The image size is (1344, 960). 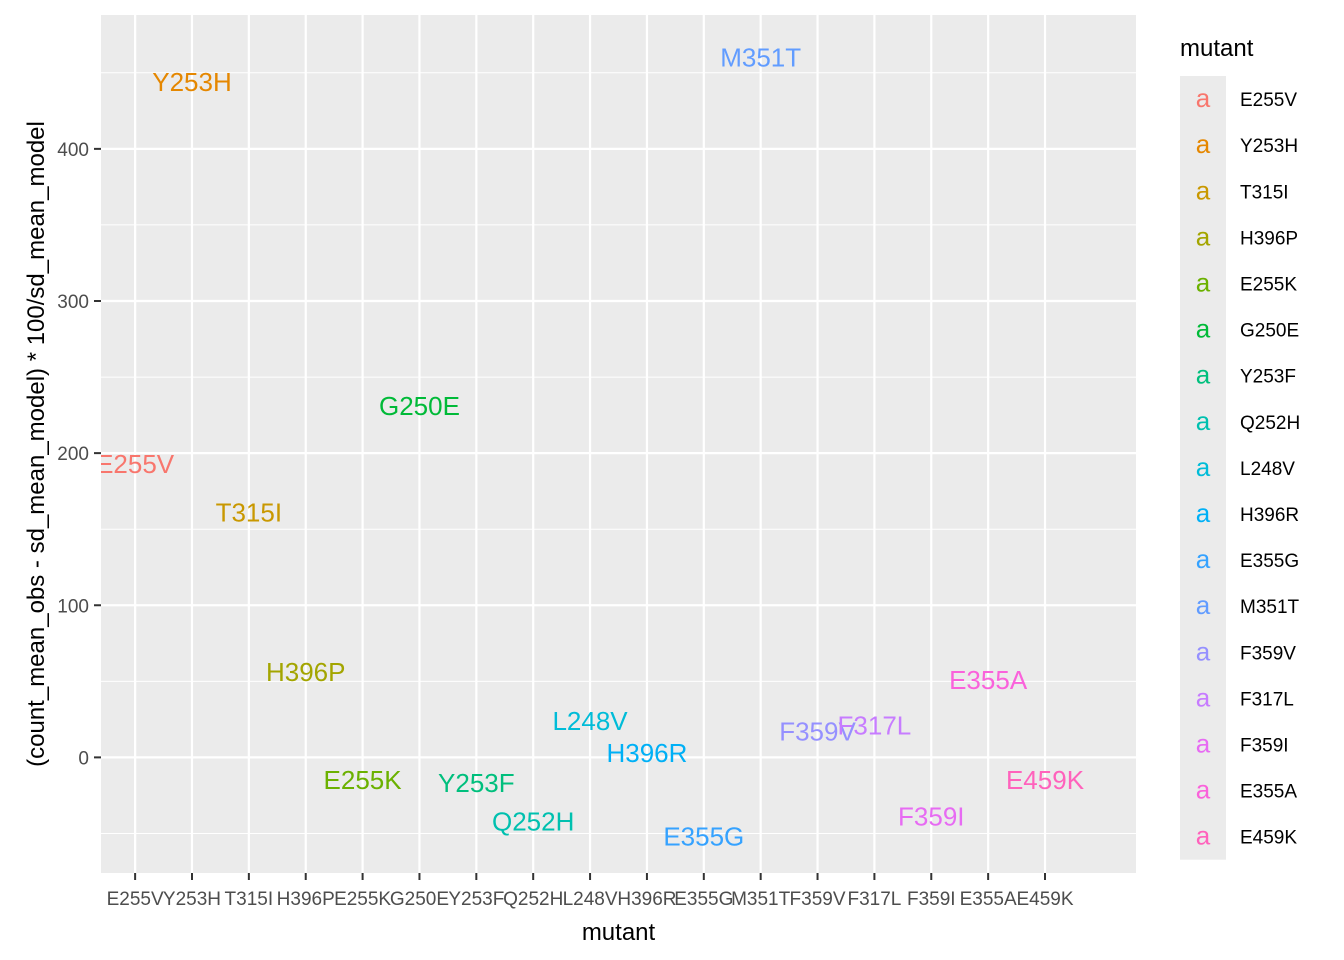 What do you see at coordinates (419, 899) in the screenshot?
I see `x-tick-label: G250E` at bounding box center [419, 899].